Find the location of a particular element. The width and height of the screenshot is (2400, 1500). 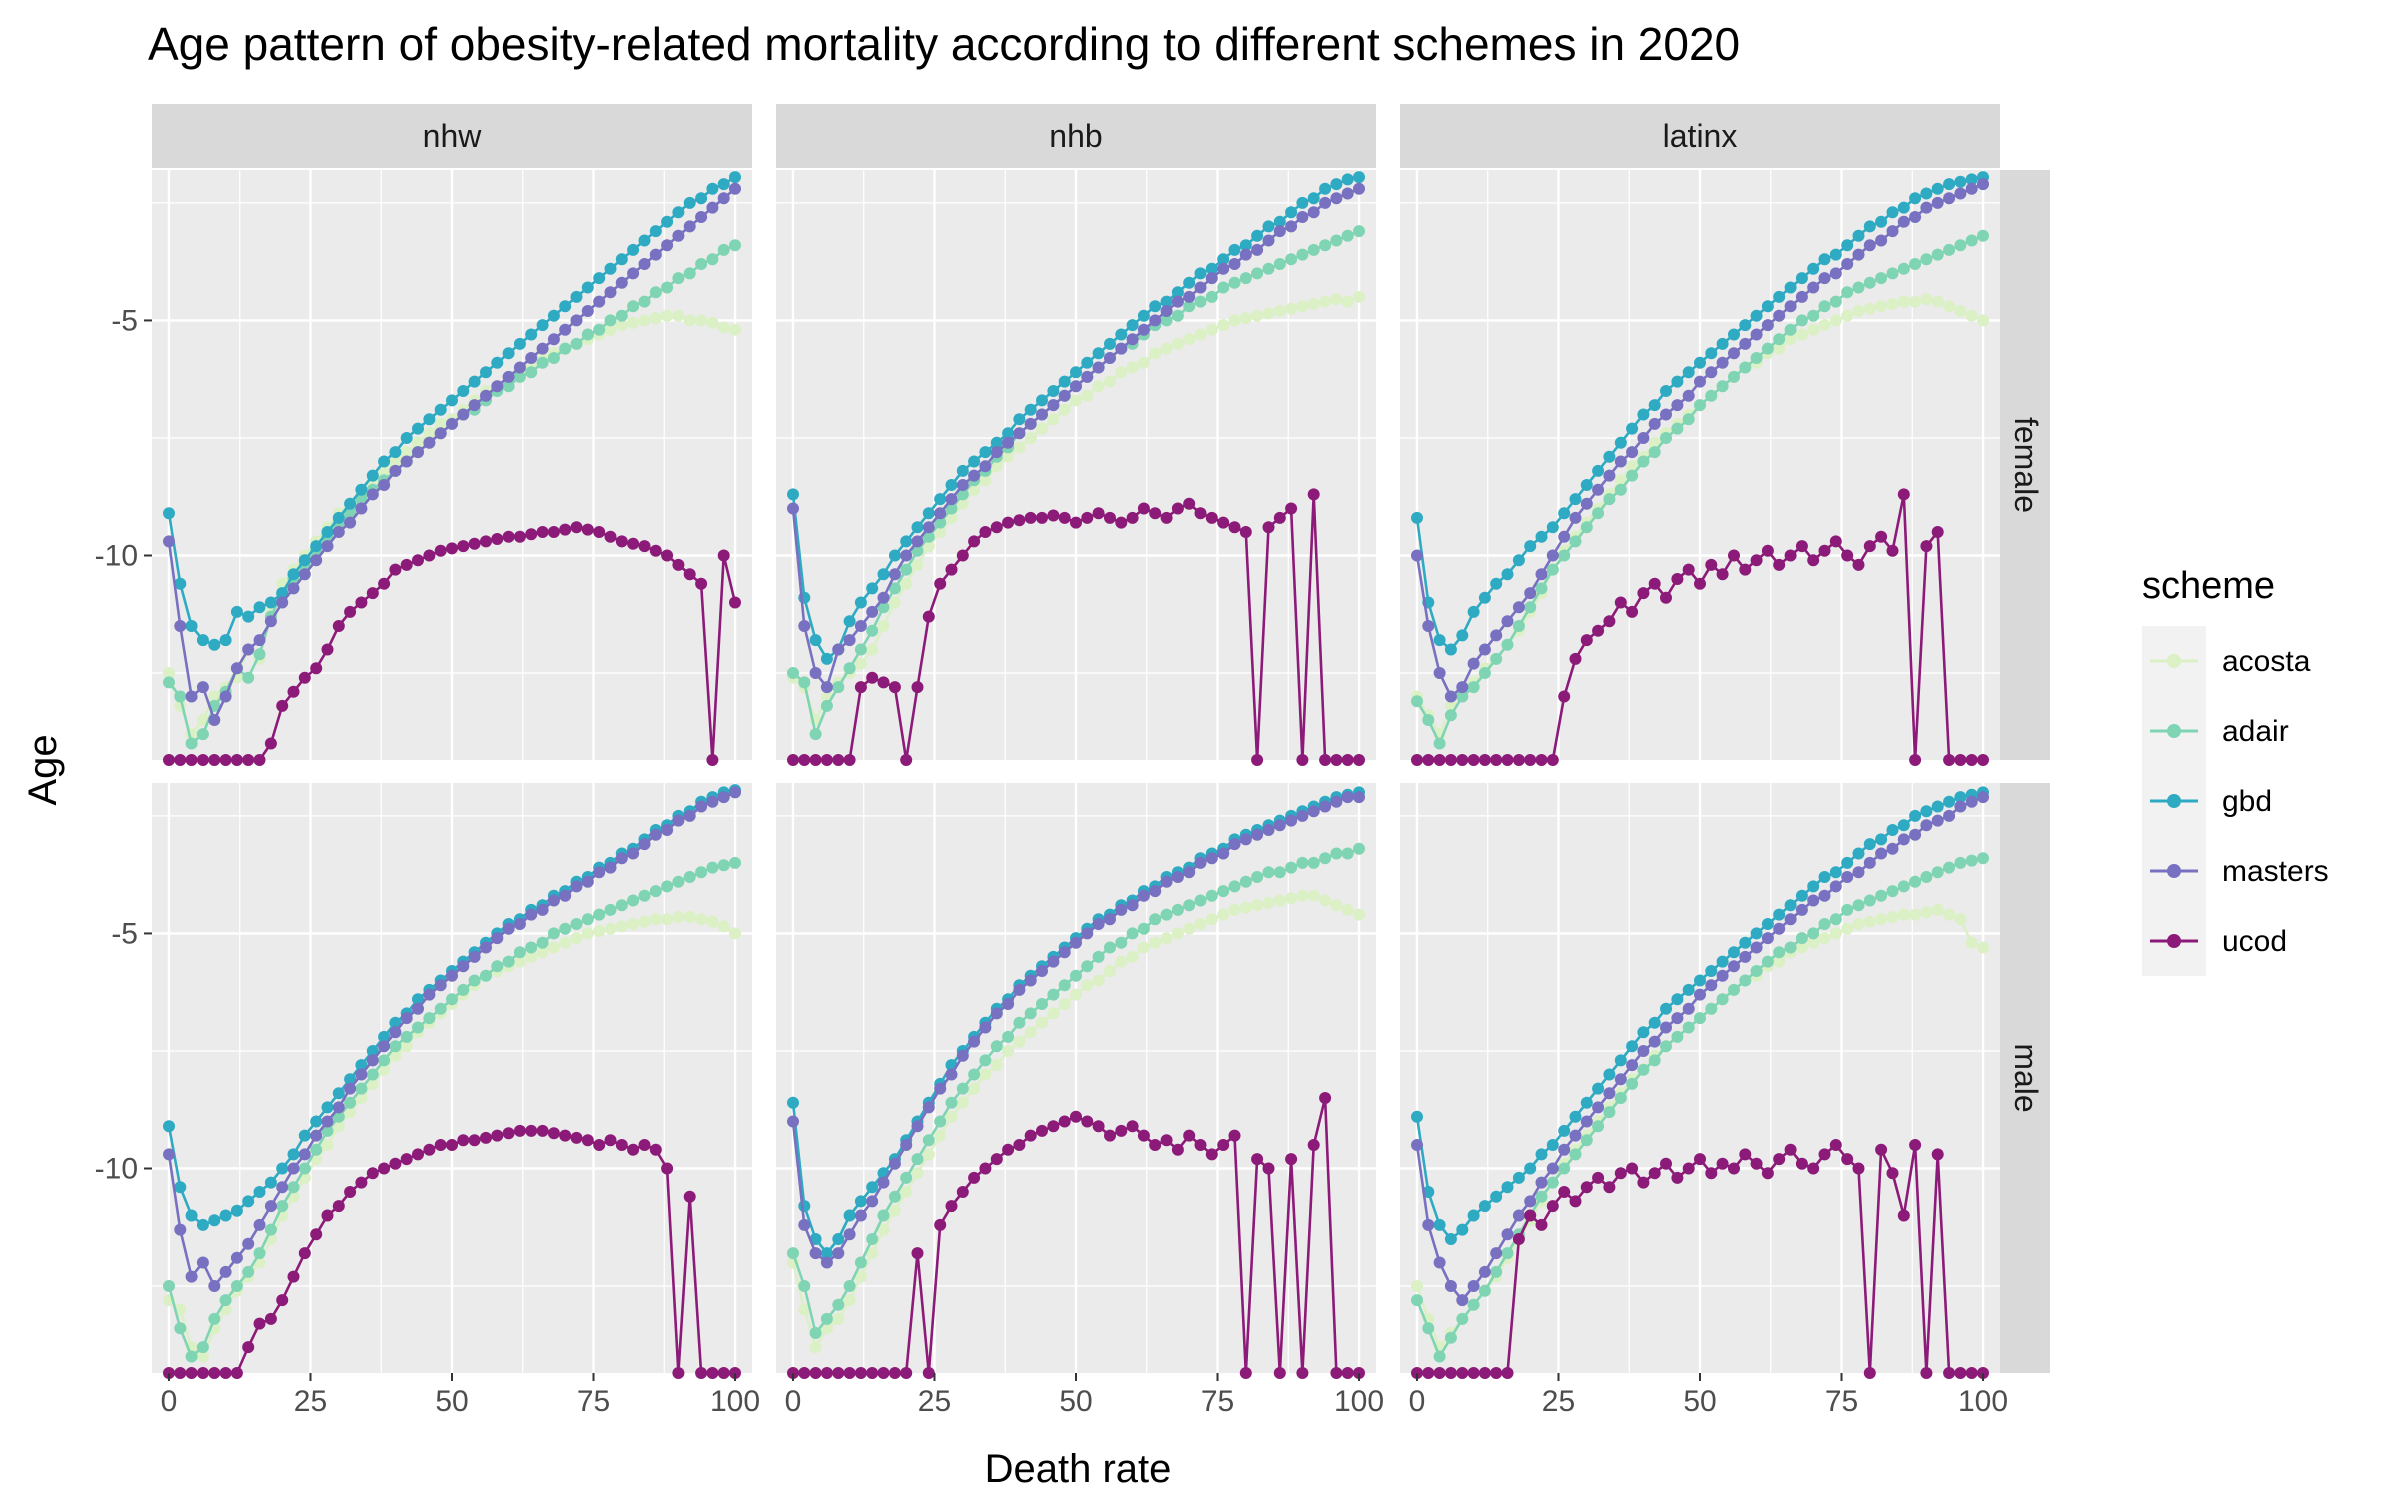

series-adair is located at coordinates (1076, 1090).